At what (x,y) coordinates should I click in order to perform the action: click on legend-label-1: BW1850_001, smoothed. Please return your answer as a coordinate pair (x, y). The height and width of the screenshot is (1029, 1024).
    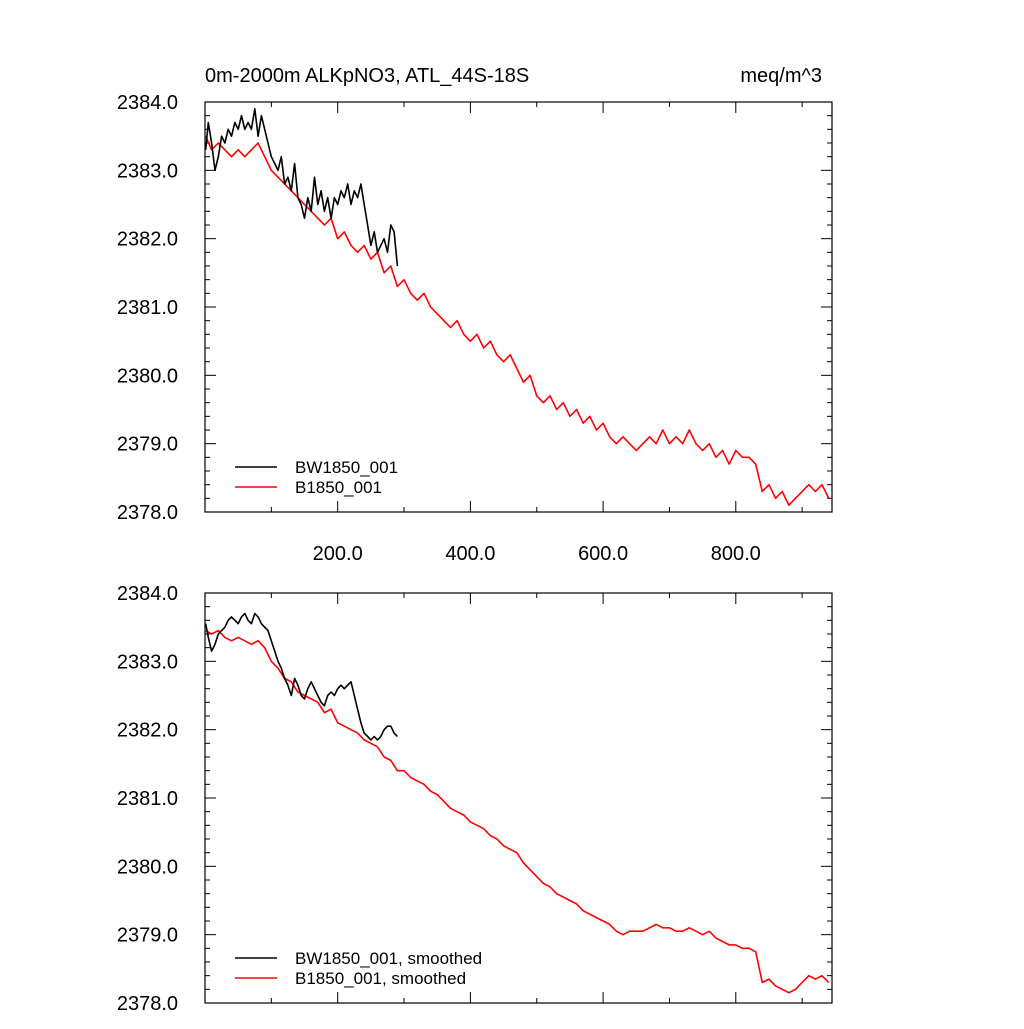
    Looking at the image, I should click on (388, 958).